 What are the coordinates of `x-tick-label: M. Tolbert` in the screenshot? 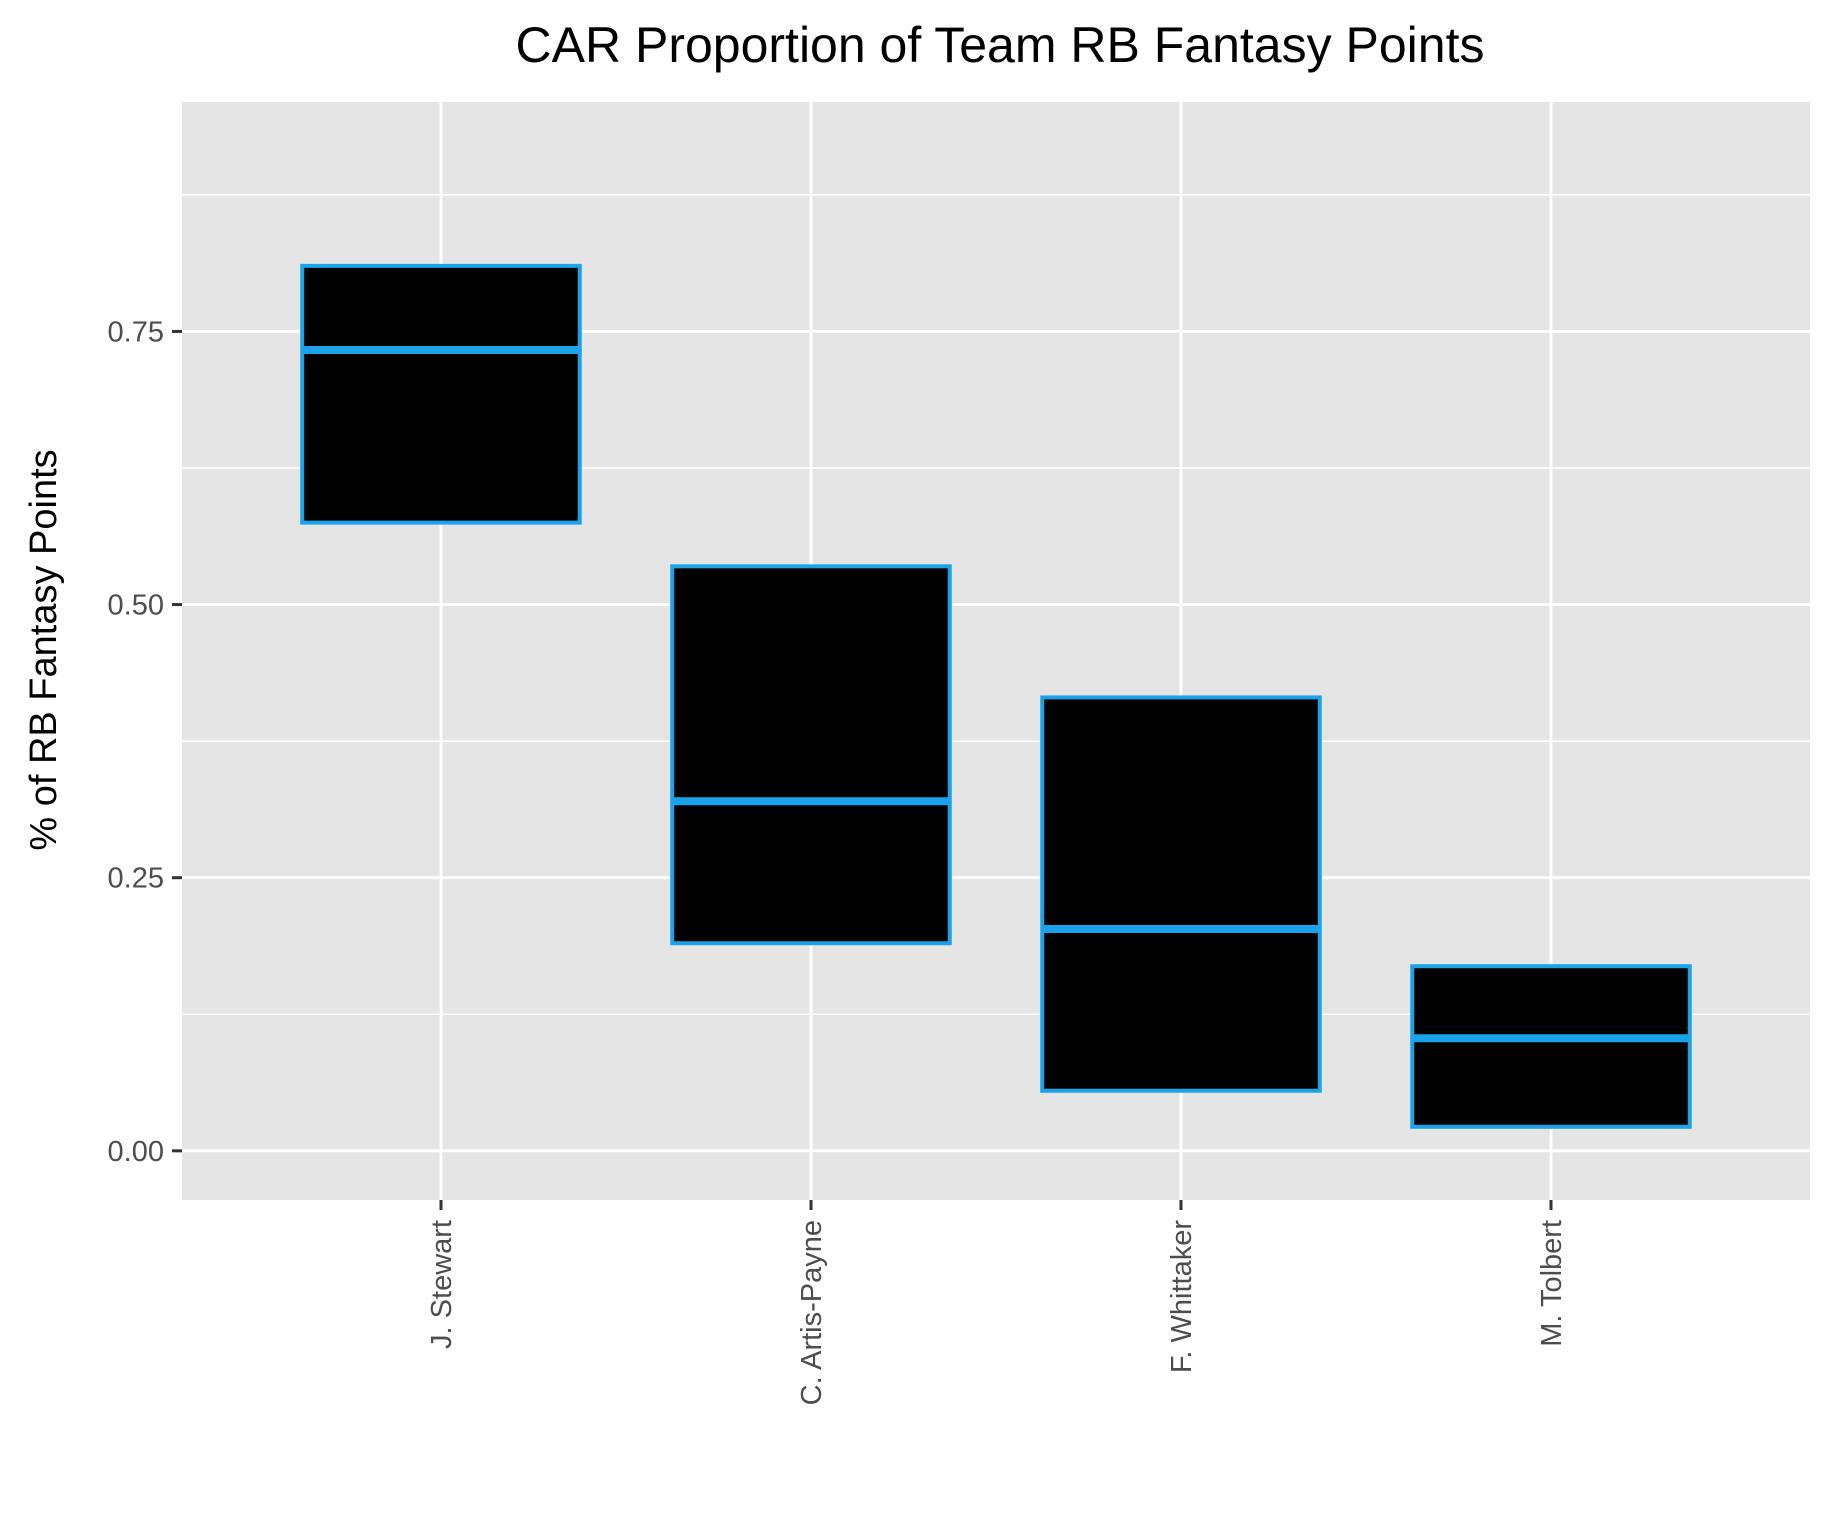 It's located at (1552, 1283).